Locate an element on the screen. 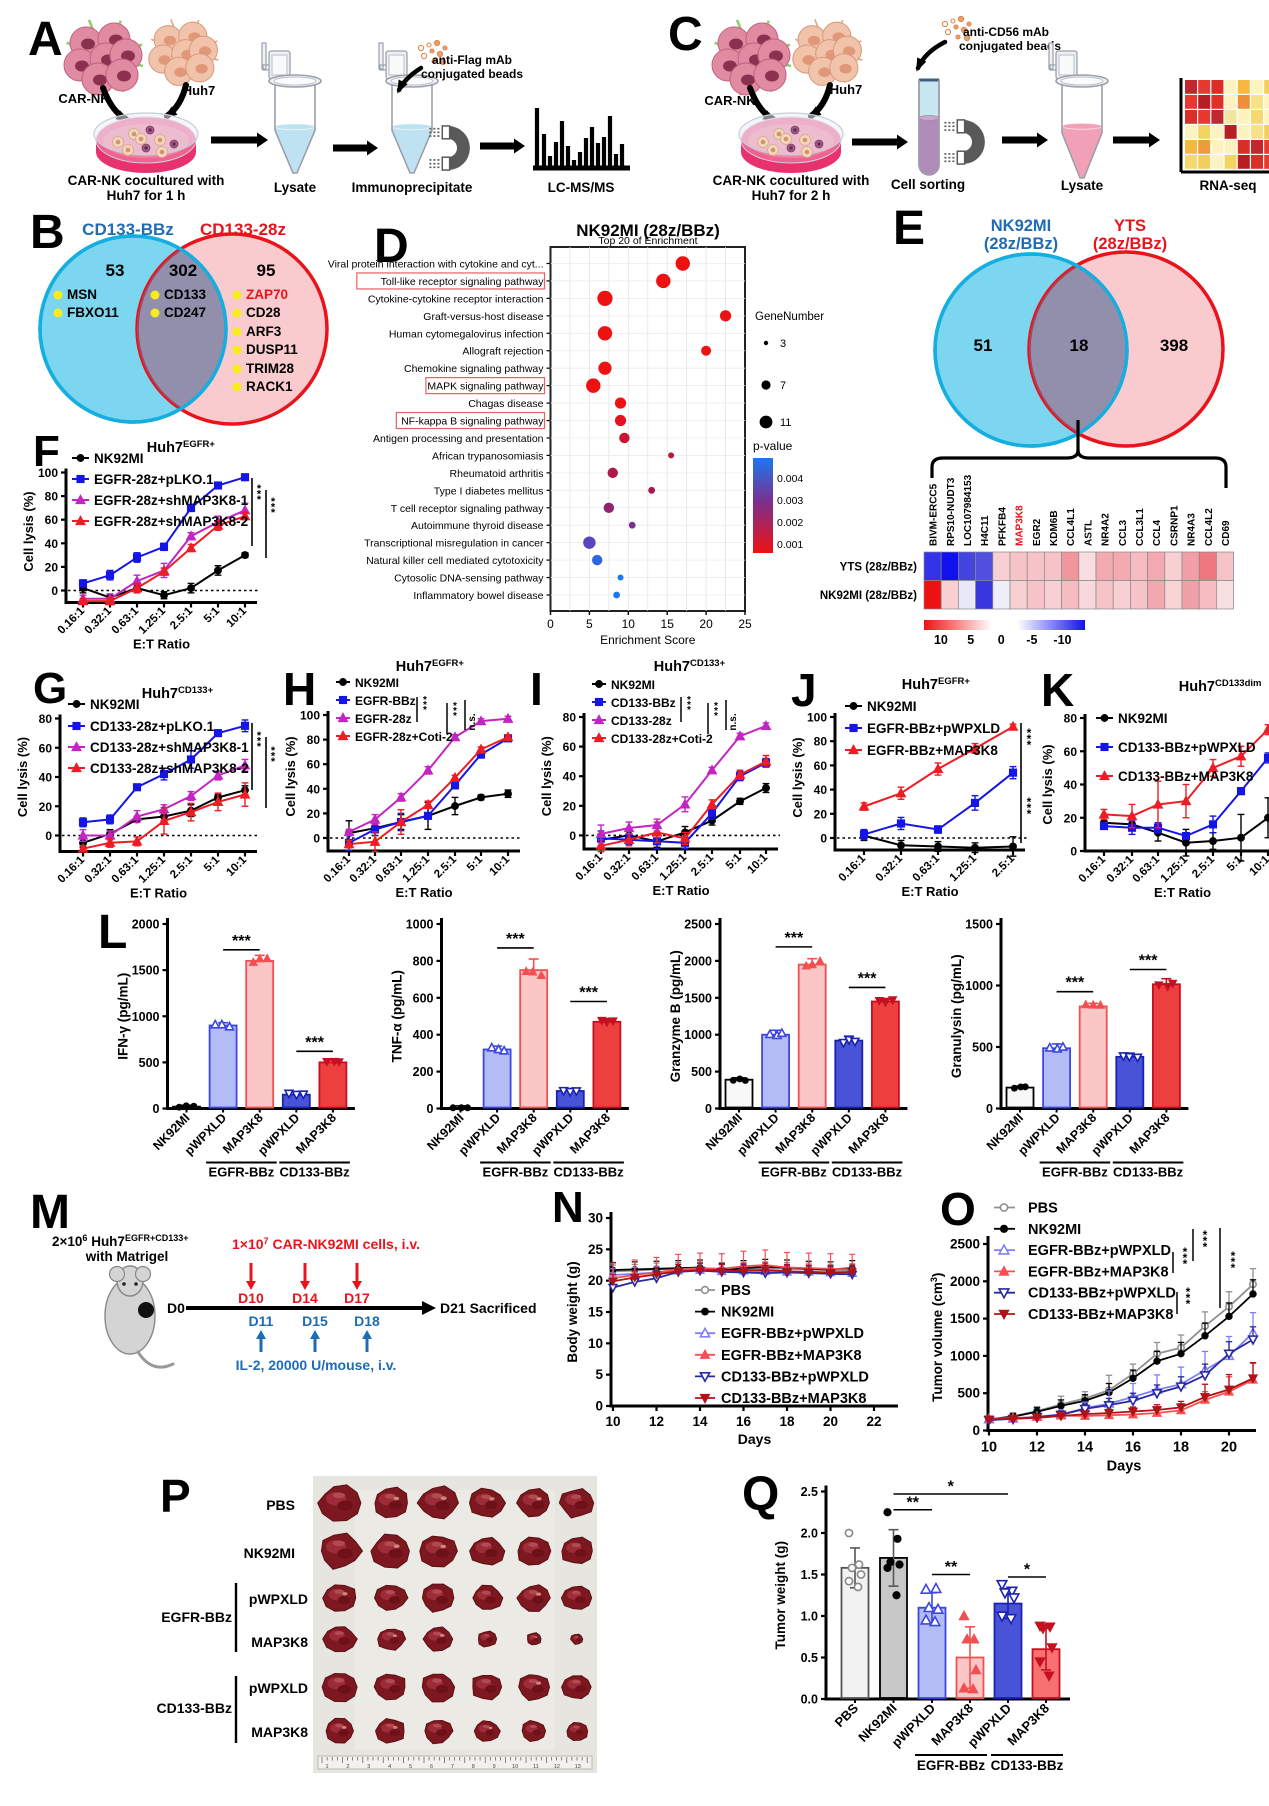 The width and height of the screenshot is (1269, 1806). svg-text: IFN-γ (pg/mL) is located at coordinates (123, 1016).